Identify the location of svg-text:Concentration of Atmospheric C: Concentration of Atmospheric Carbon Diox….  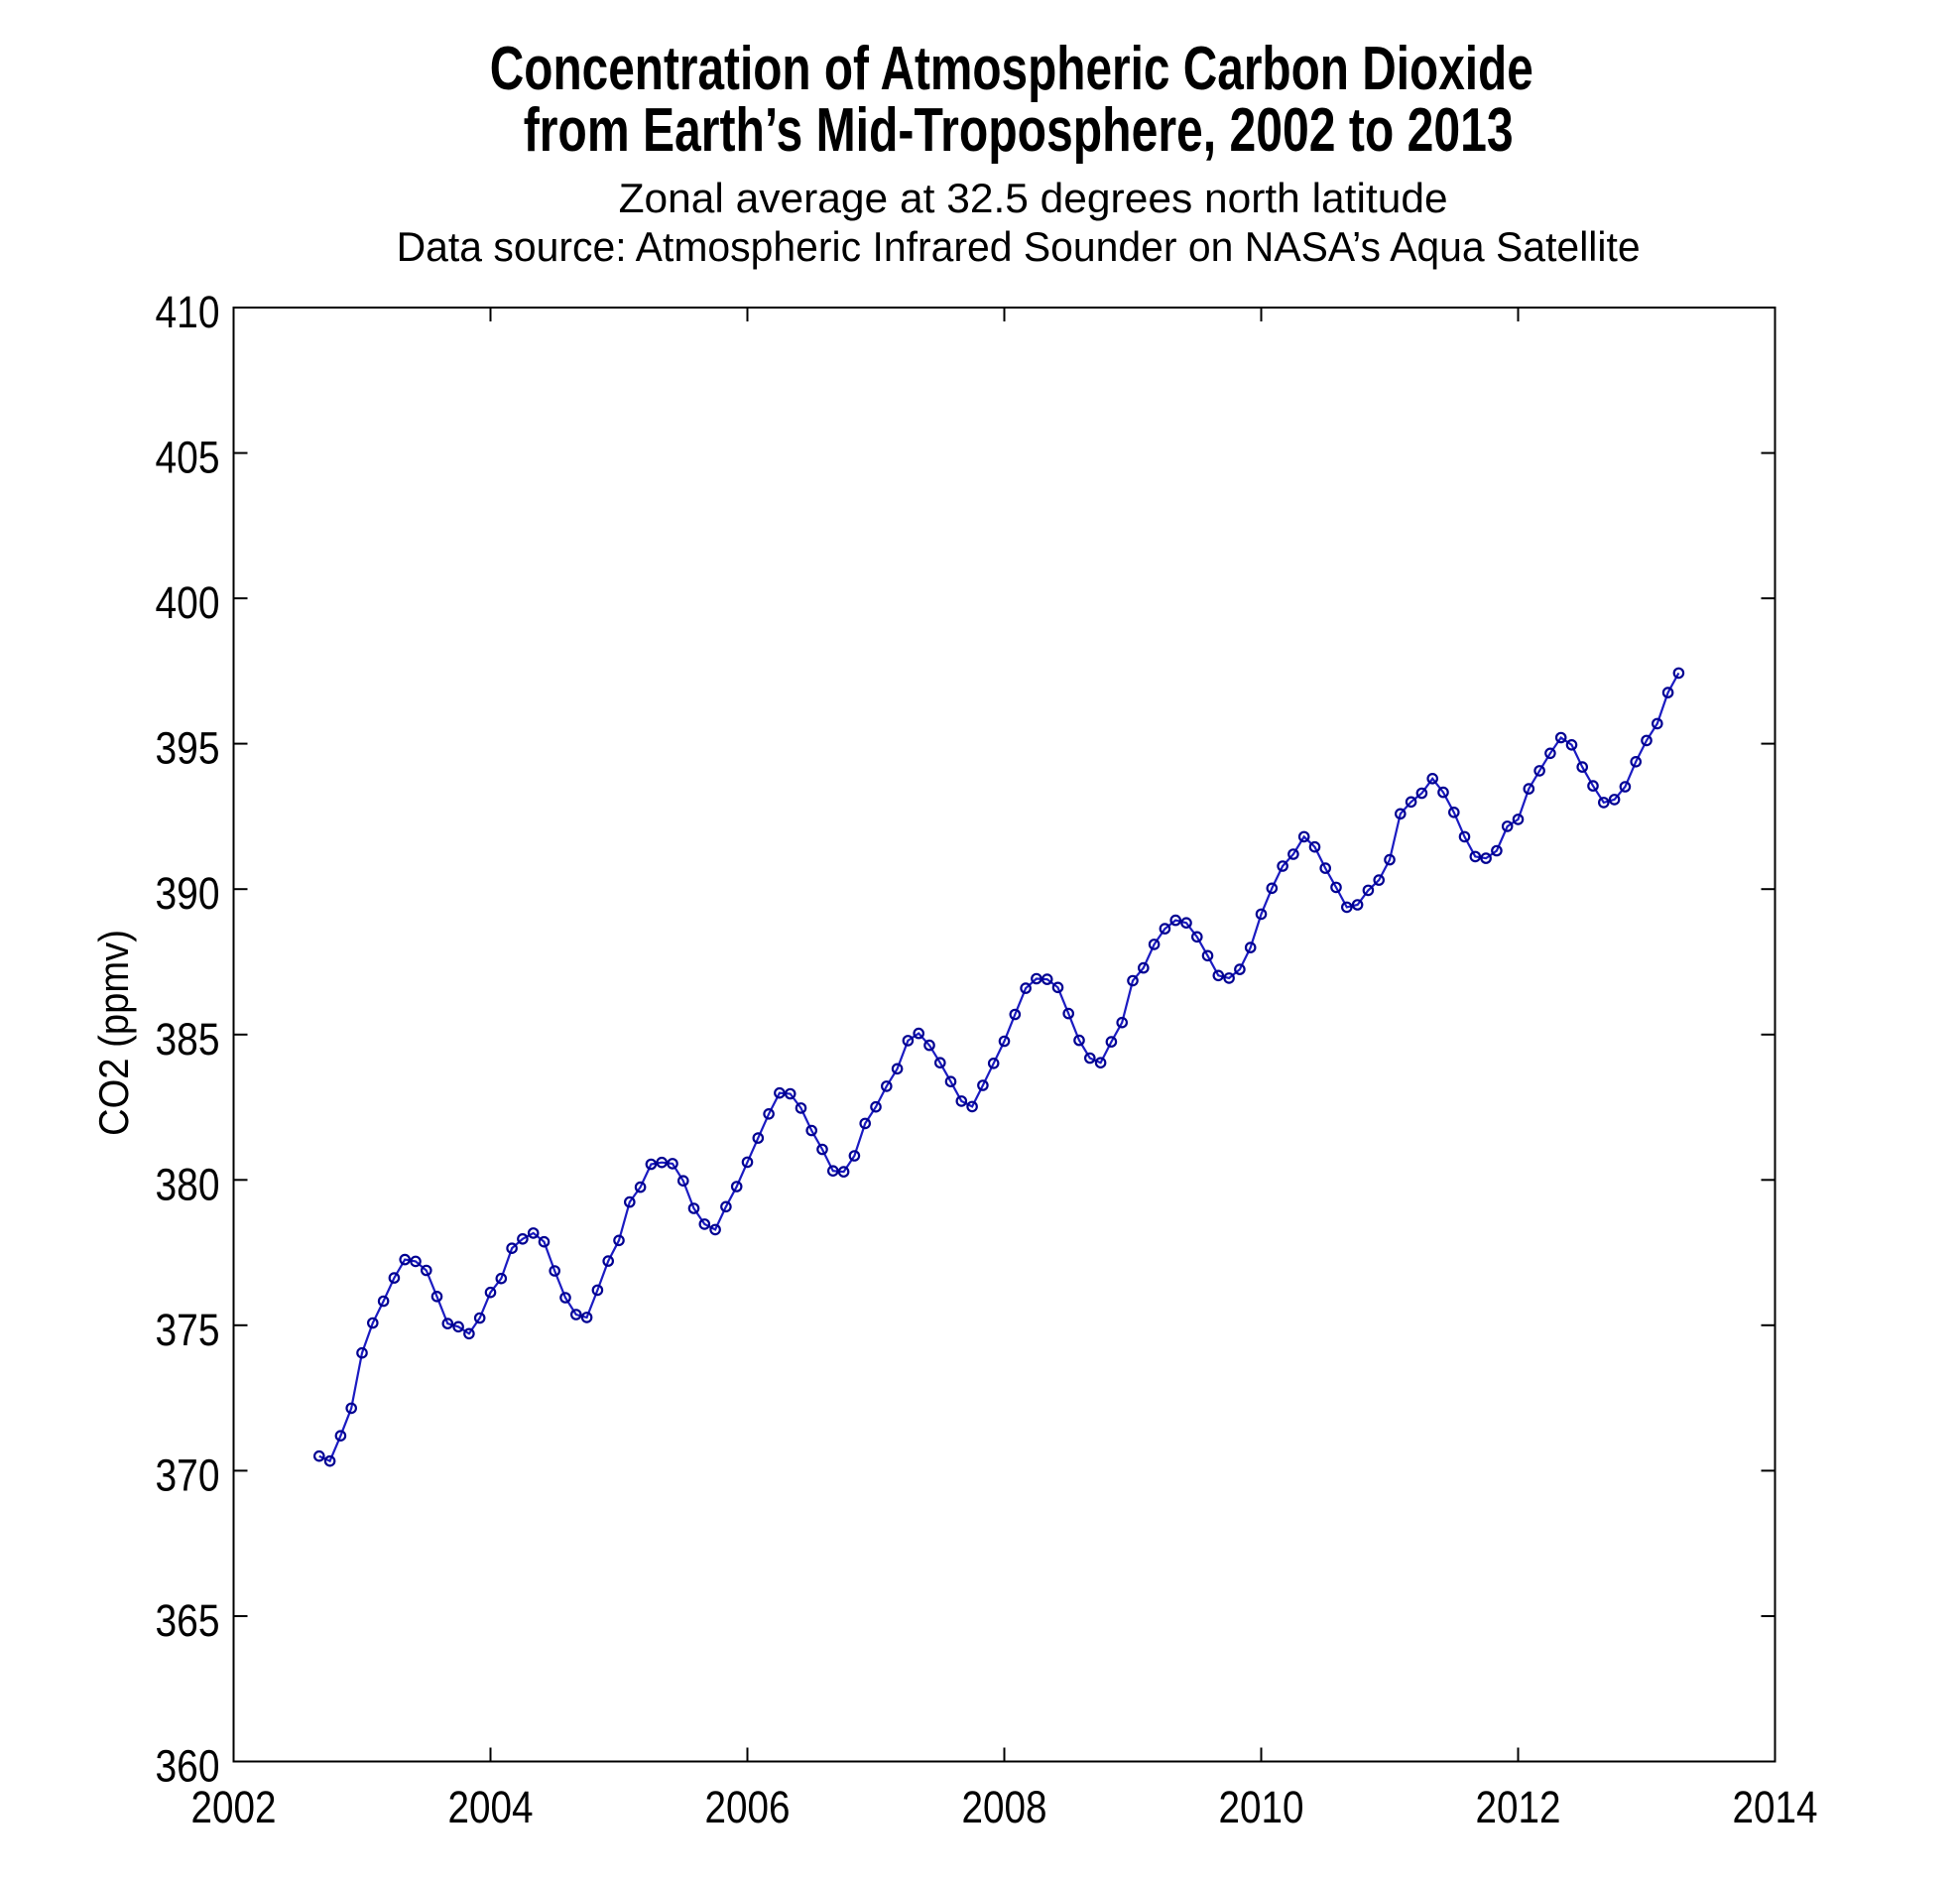
(1012, 69).